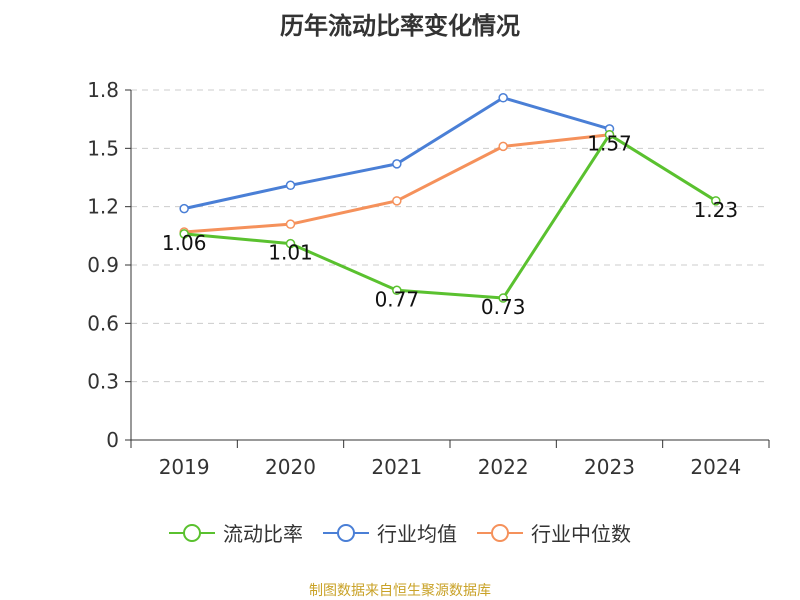  I want to click on y-tick-label: 0.9, so click(103, 265).